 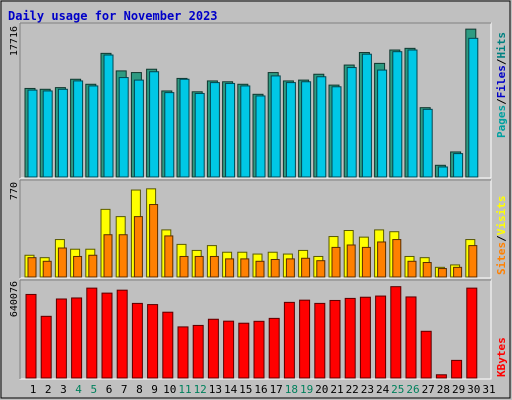 I want to click on day-label: 8, so click(x=139, y=389).